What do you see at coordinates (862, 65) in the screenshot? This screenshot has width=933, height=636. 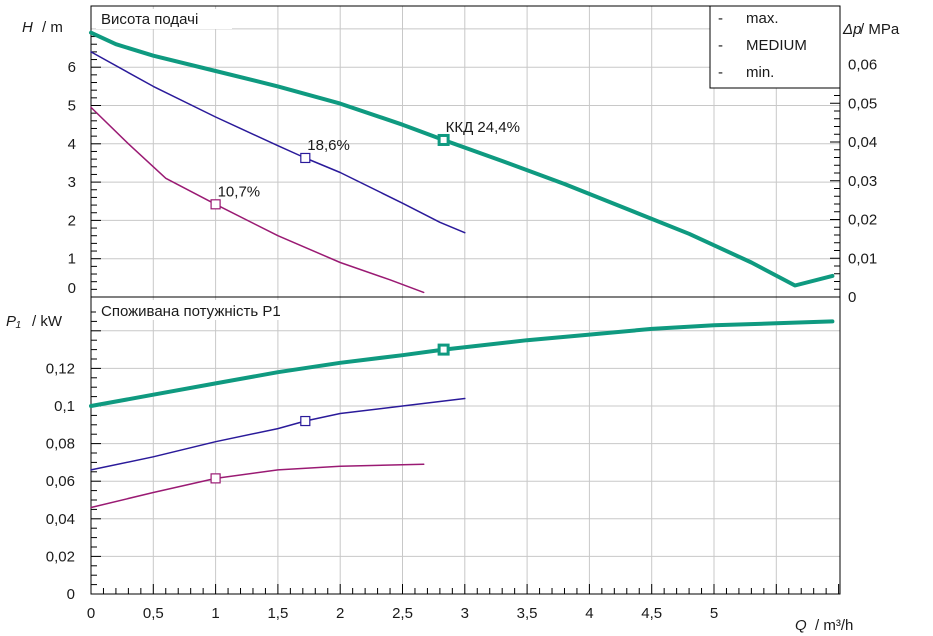 I see `pressure-tick-label: 0,06` at bounding box center [862, 65].